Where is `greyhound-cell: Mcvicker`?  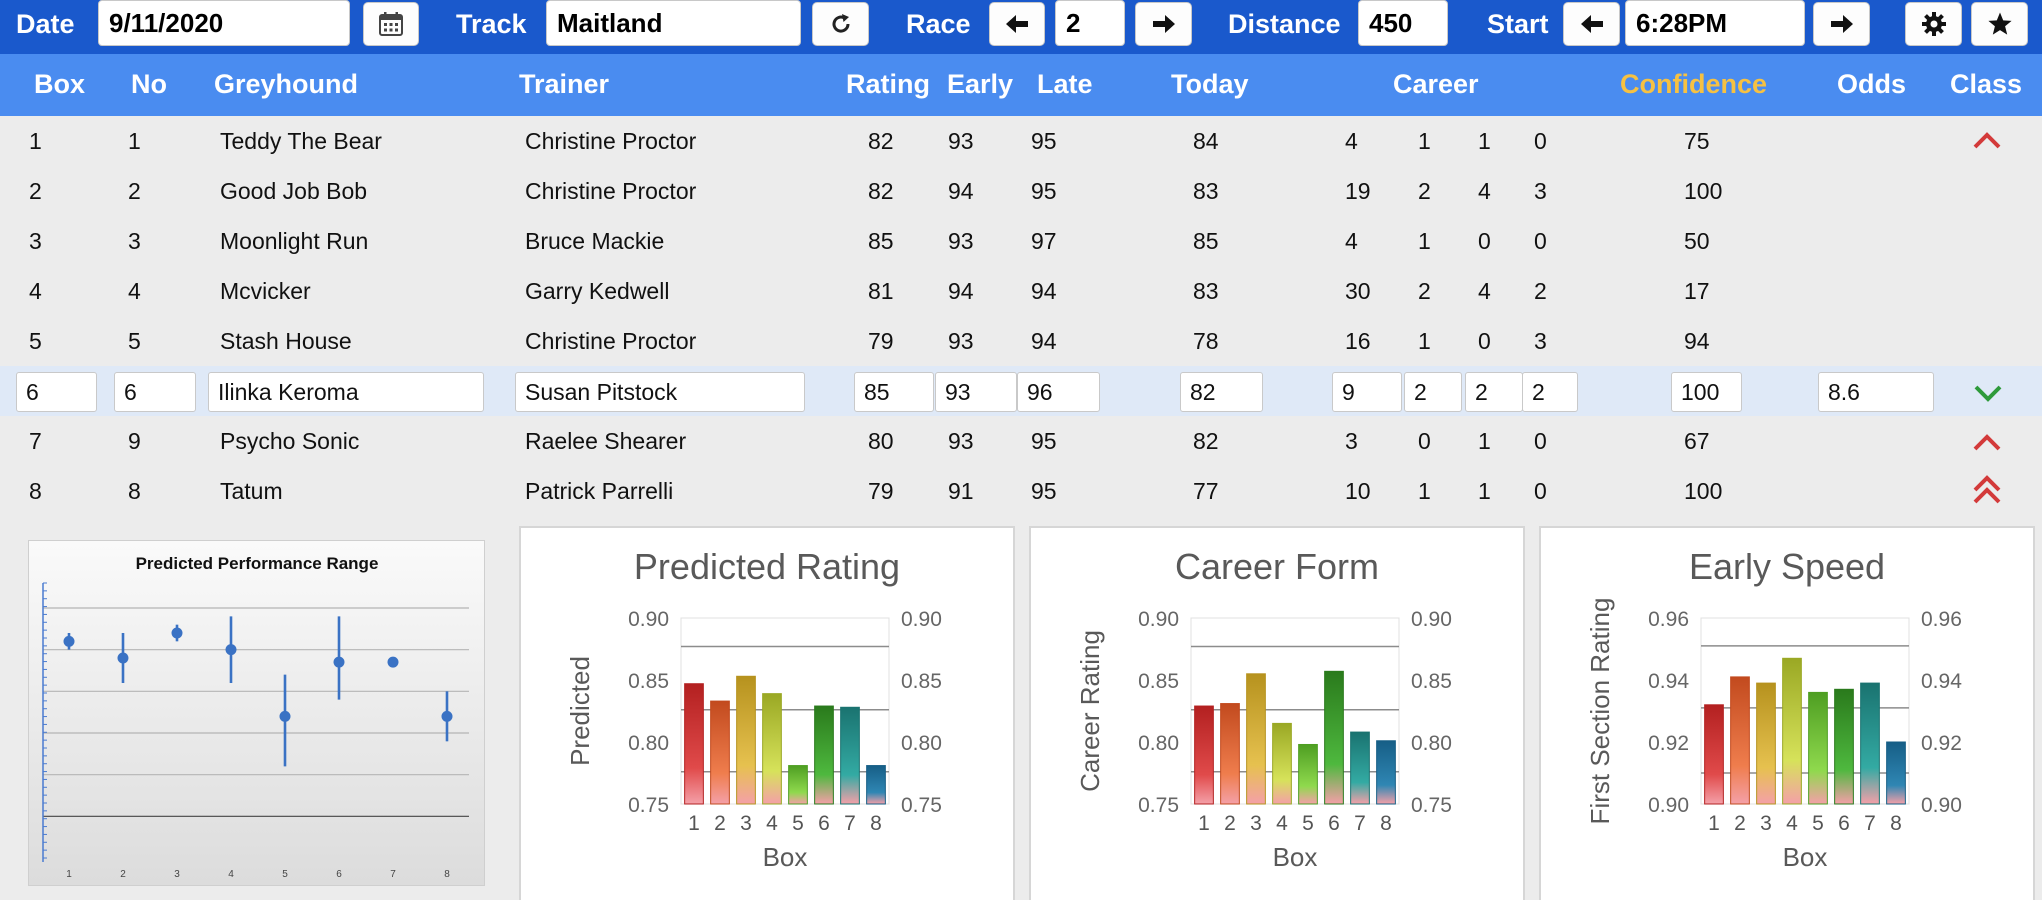 greyhound-cell: Mcvicker is located at coordinates (265, 291).